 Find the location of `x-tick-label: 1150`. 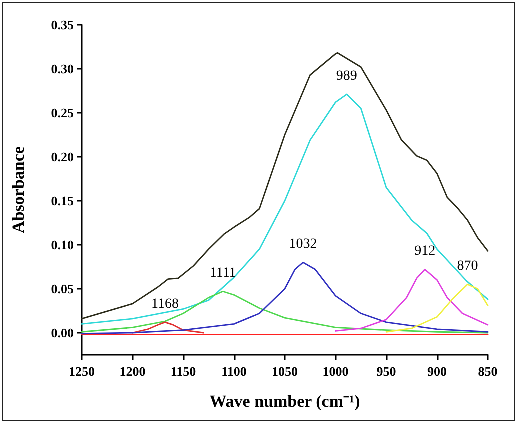

x-tick-label: 1150 is located at coordinates (183, 371).